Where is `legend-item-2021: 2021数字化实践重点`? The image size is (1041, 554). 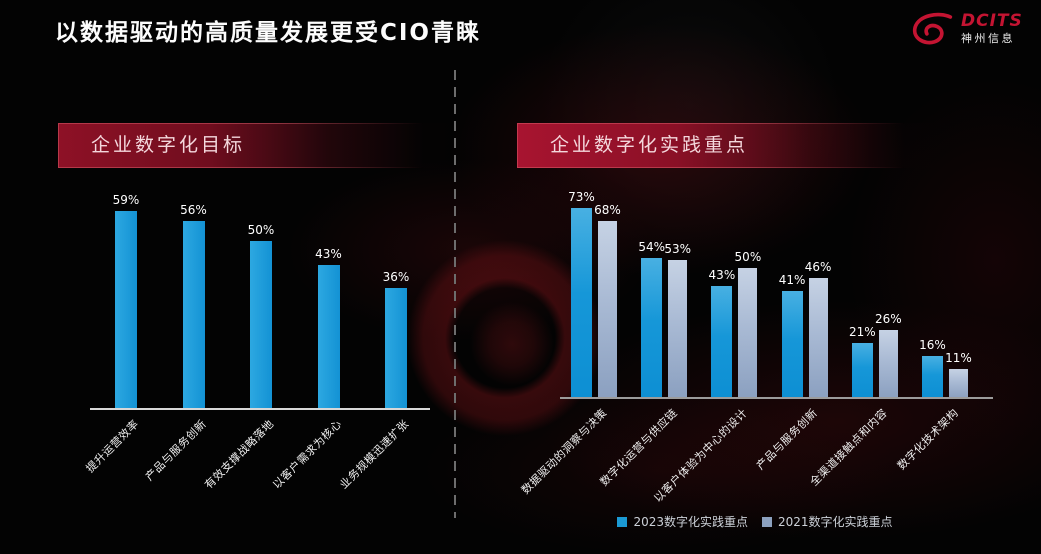 legend-item-2021: 2021数字化实践重点 is located at coordinates (827, 521).